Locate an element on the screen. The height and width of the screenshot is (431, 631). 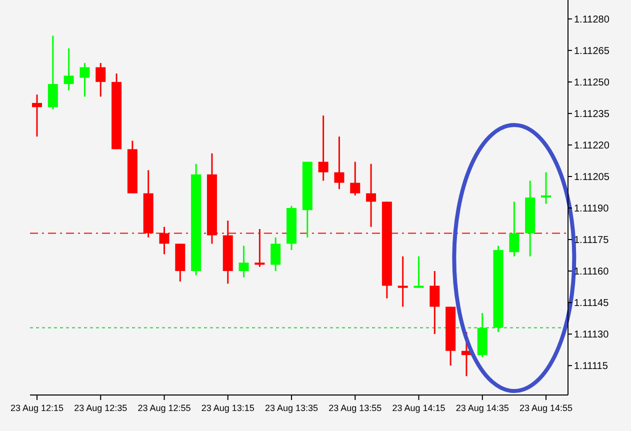
x-tick-label: 23 Aug 13:35 is located at coordinates (291, 408).